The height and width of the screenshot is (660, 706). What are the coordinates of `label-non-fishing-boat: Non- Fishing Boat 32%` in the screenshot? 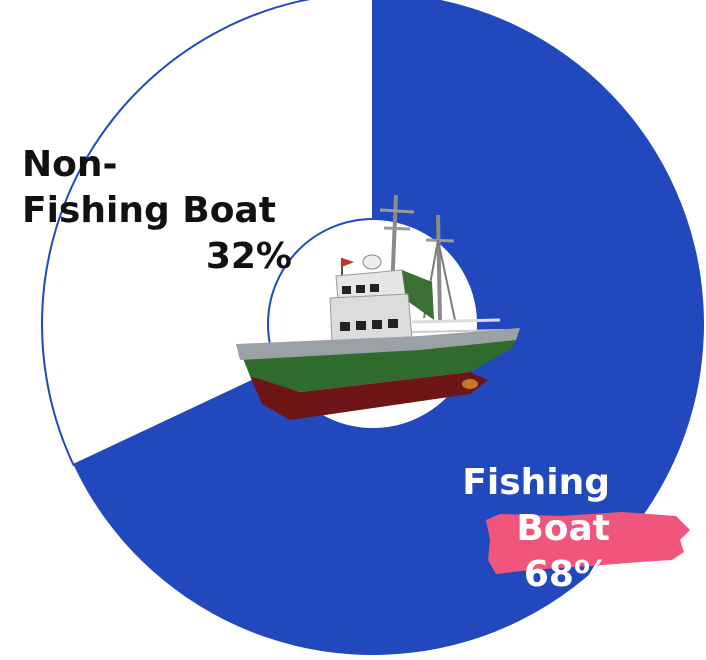 It's located at (157, 211).